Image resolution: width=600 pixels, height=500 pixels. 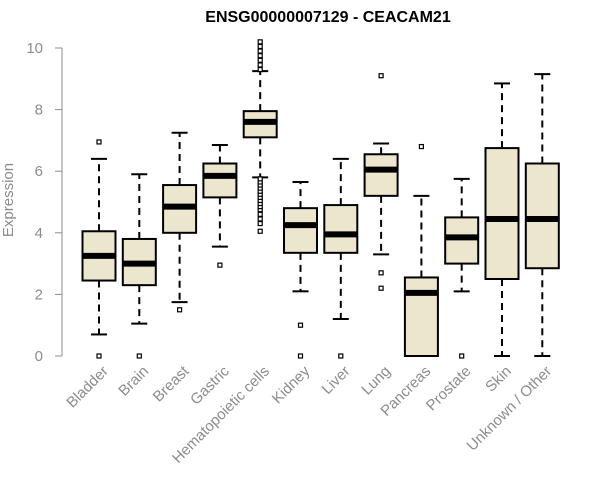 I want to click on y-tick-label: 10, so click(x=34, y=48).